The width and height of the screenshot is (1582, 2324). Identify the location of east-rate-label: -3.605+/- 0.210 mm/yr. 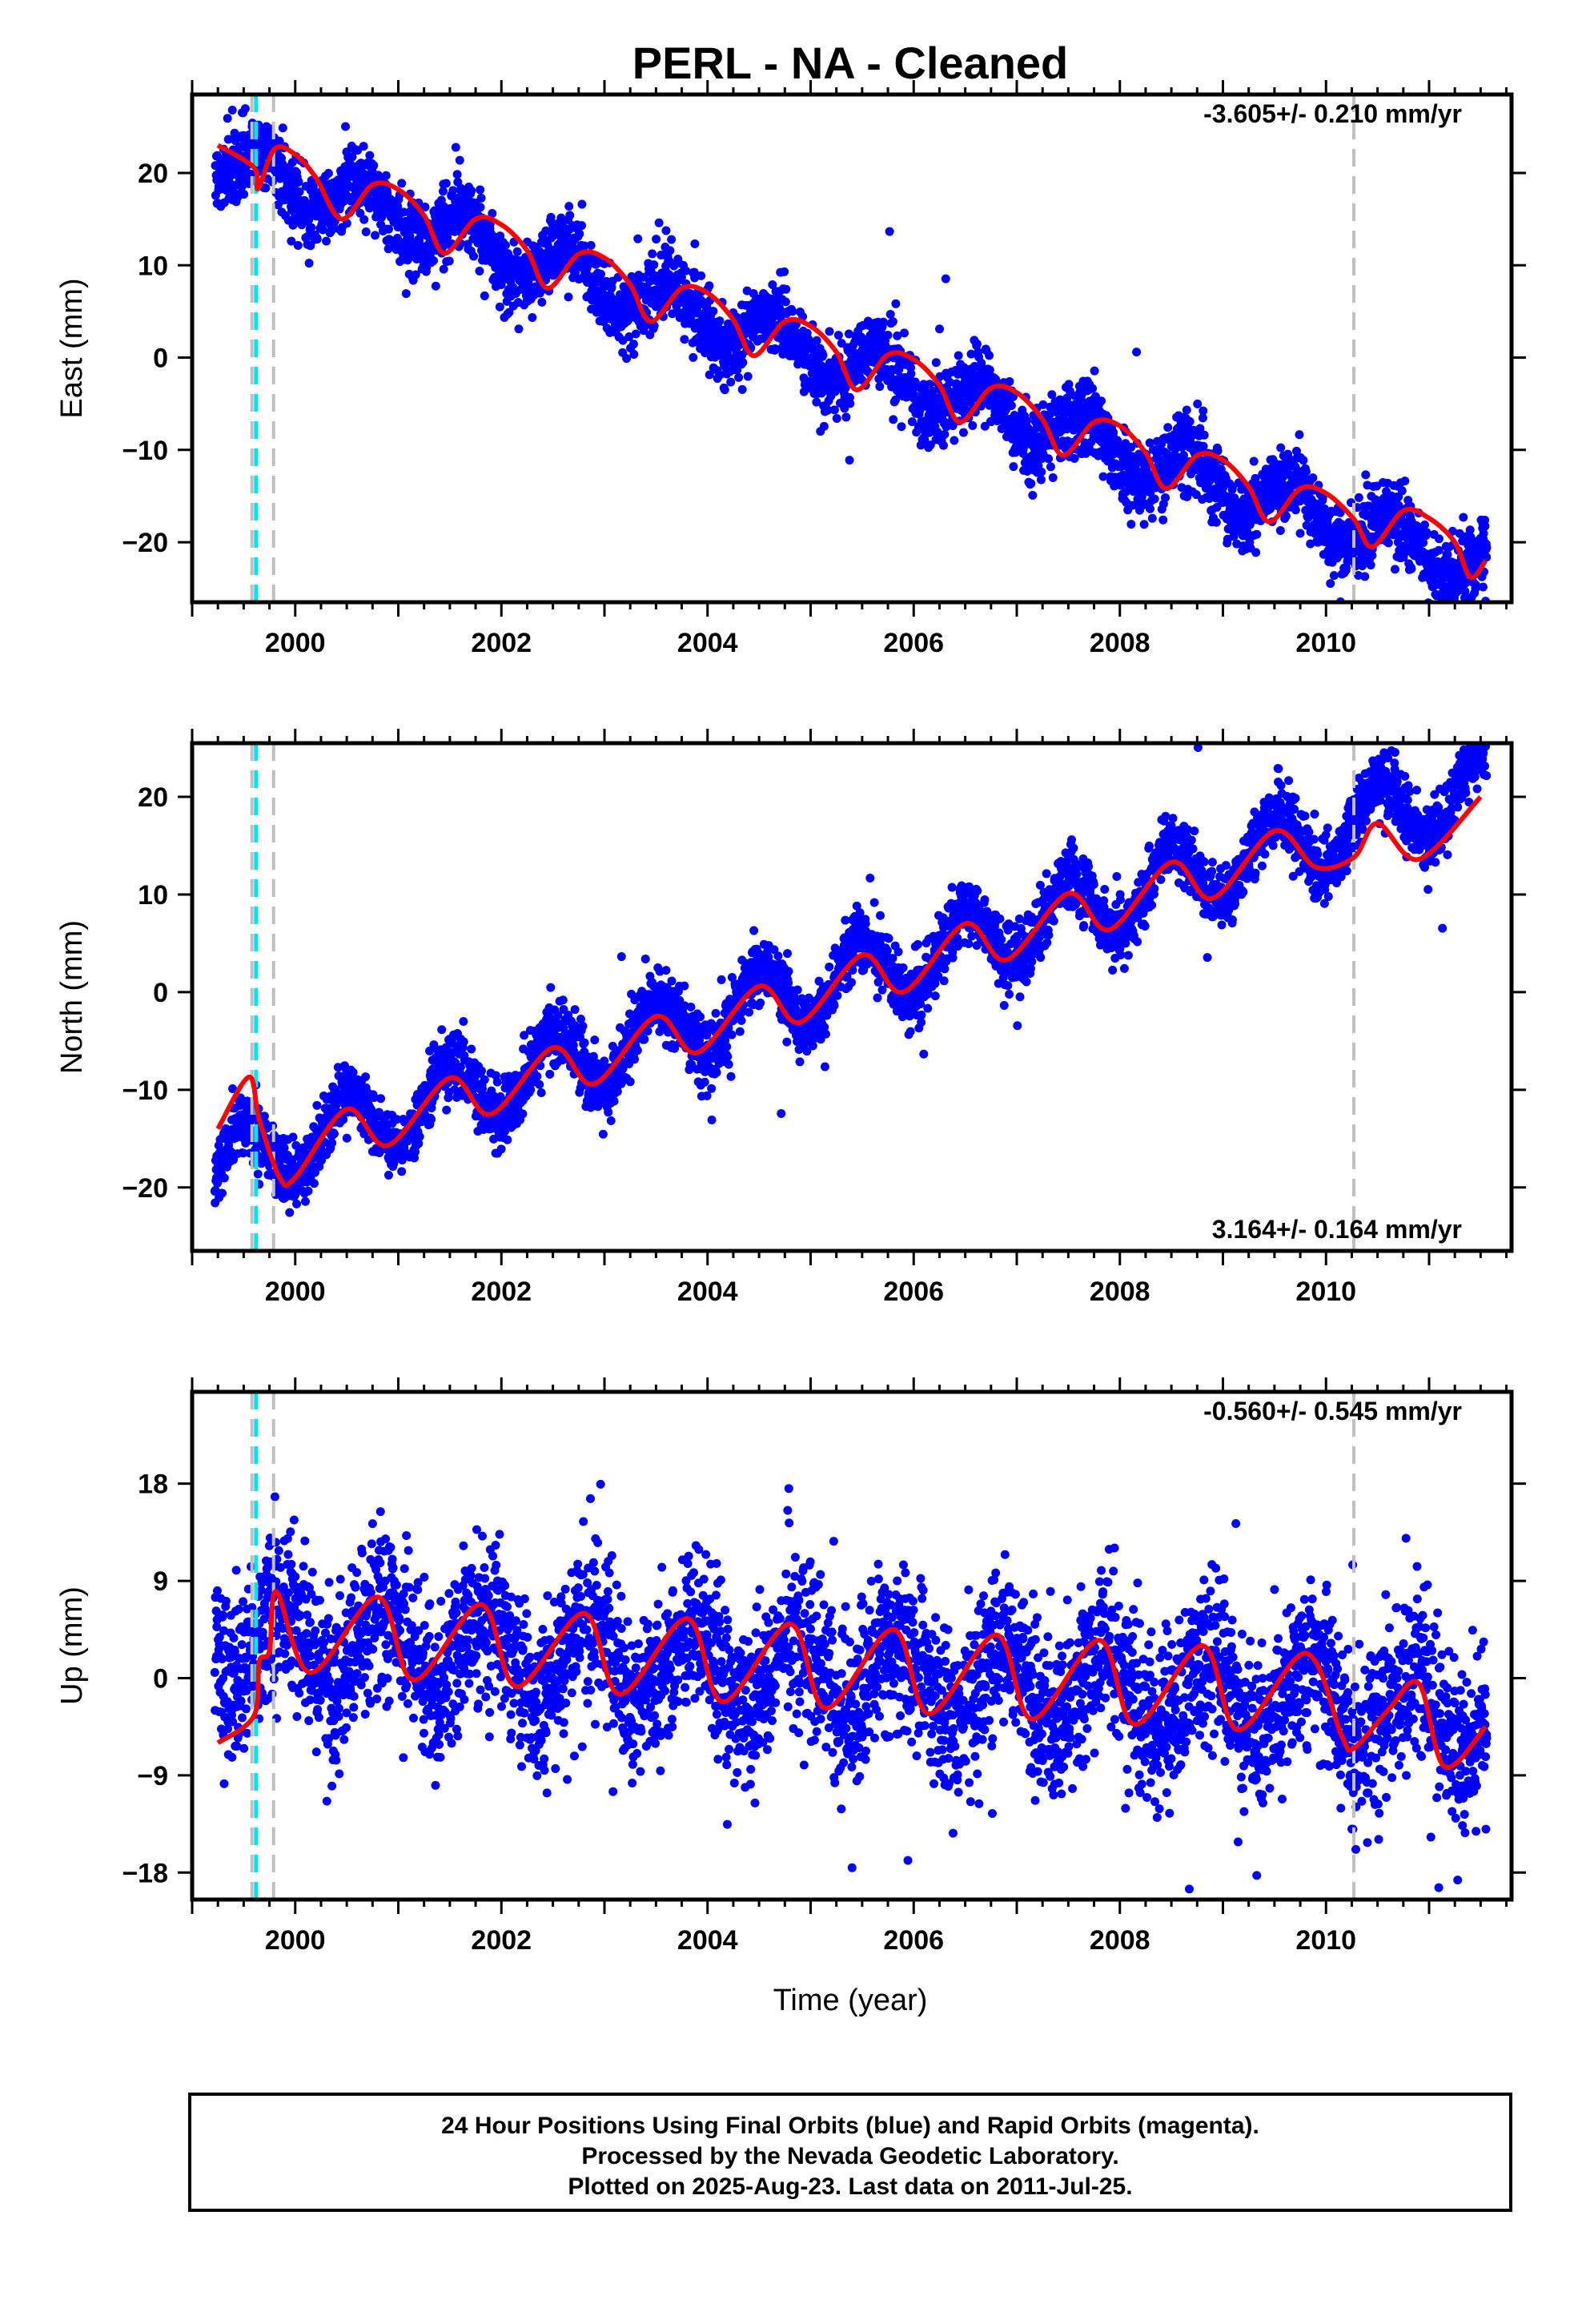
(1332, 113).